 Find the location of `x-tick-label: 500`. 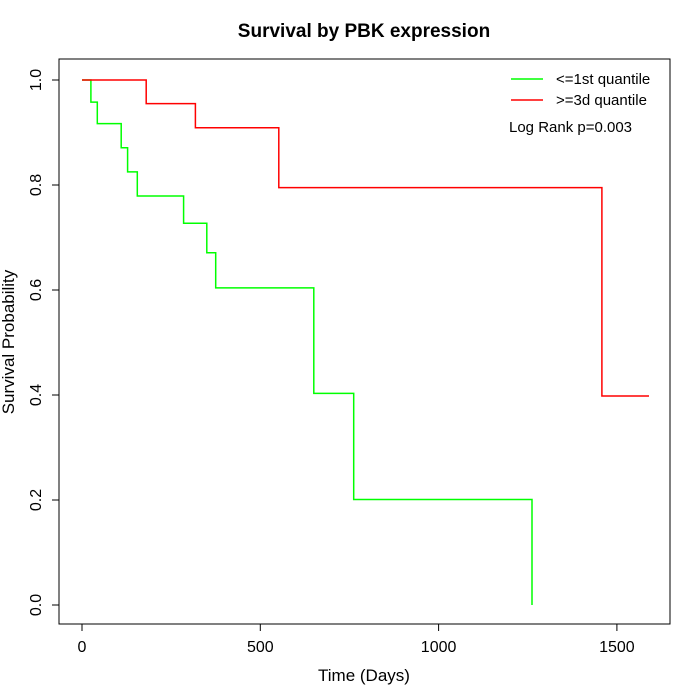

x-tick-label: 500 is located at coordinates (260, 647).